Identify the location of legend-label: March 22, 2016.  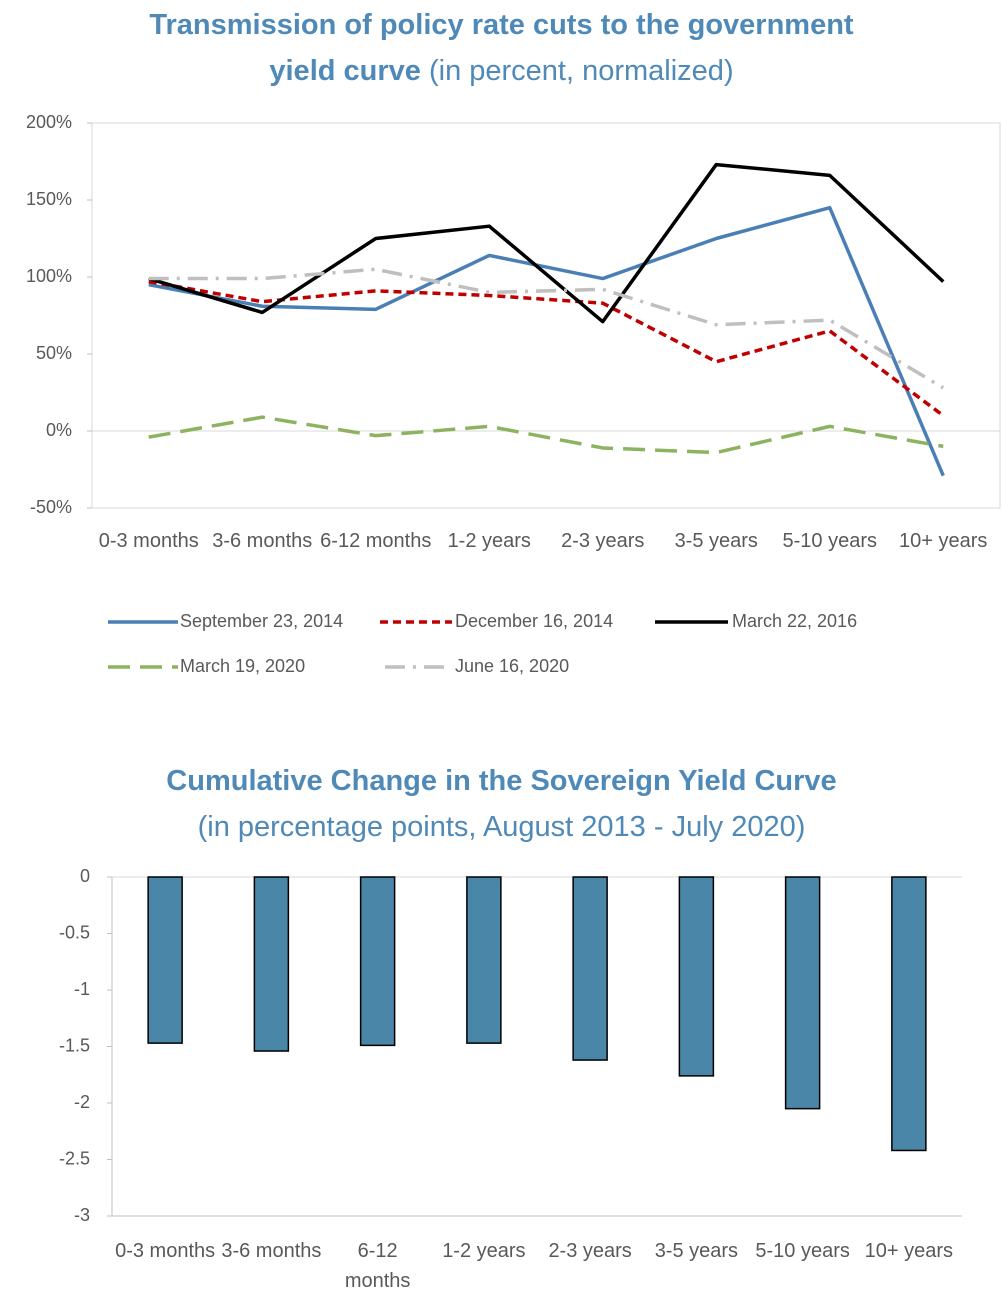
(794, 621).